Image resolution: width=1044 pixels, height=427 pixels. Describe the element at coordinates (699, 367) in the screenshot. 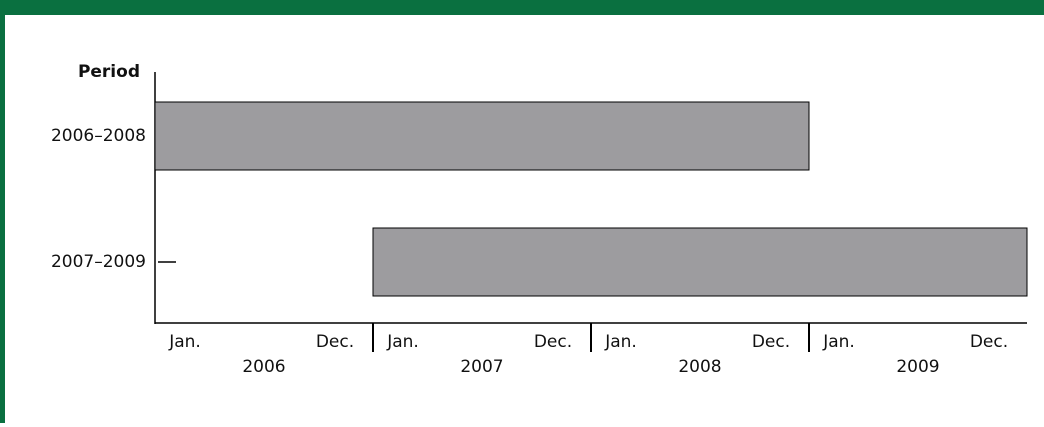

I see `x-tick-label: 2008` at that location.